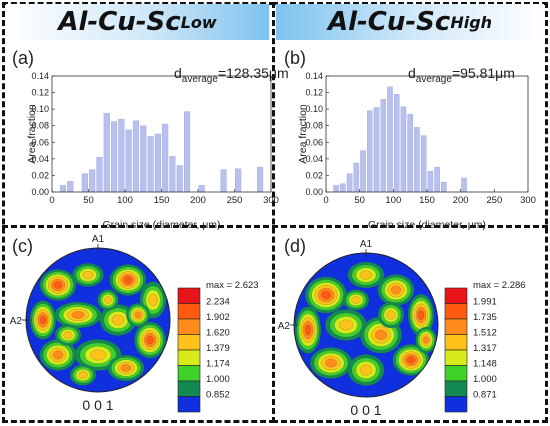  What do you see at coordinates (231, 75) in the screenshot?
I see `average-annotation: daverage=128.35μm` at bounding box center [231, 75].